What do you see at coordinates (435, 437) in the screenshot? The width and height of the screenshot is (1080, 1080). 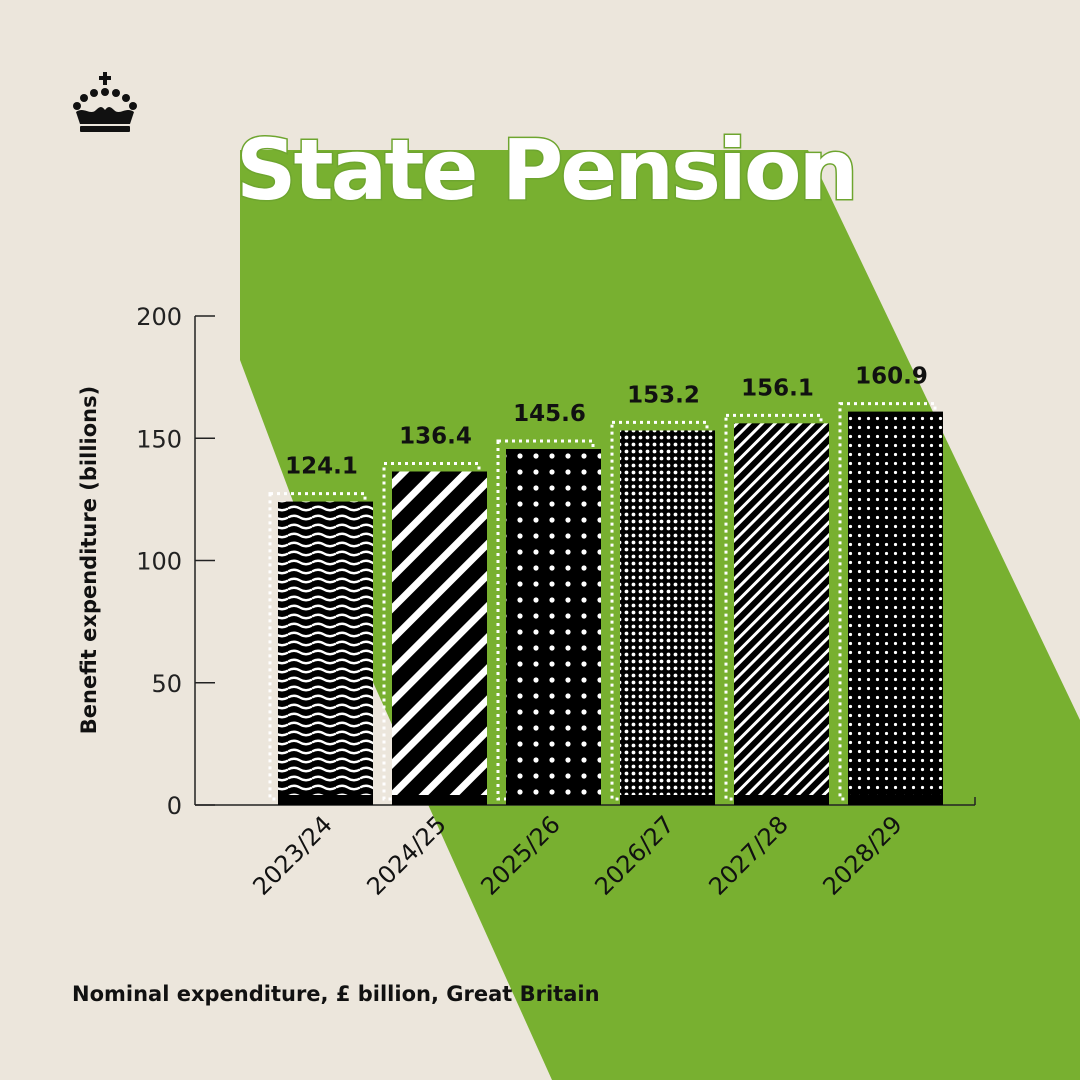 I see `data-label: 136.4` at bounding box center [435, 437].